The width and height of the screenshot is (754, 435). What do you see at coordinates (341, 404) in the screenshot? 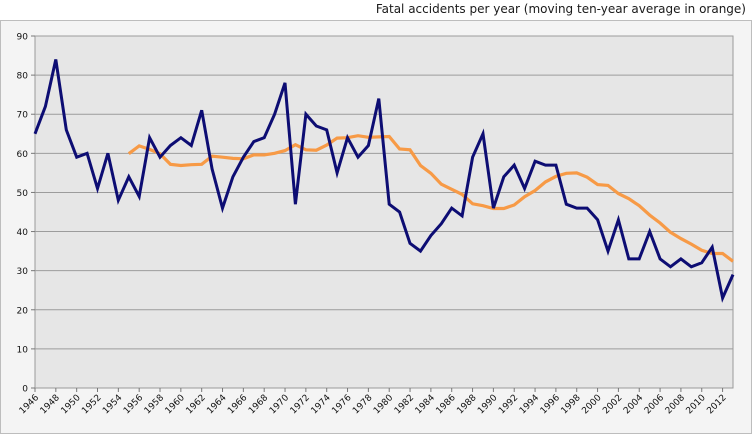
I see `x-tick-label-1976: 1976` at bounding box center [341, 404].